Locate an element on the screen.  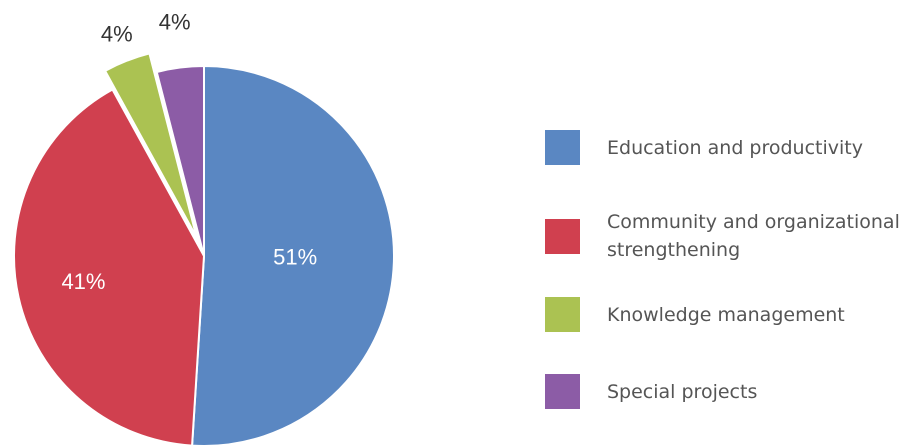
data-label-knowledge: 4% is located at coordinates (117, 33).